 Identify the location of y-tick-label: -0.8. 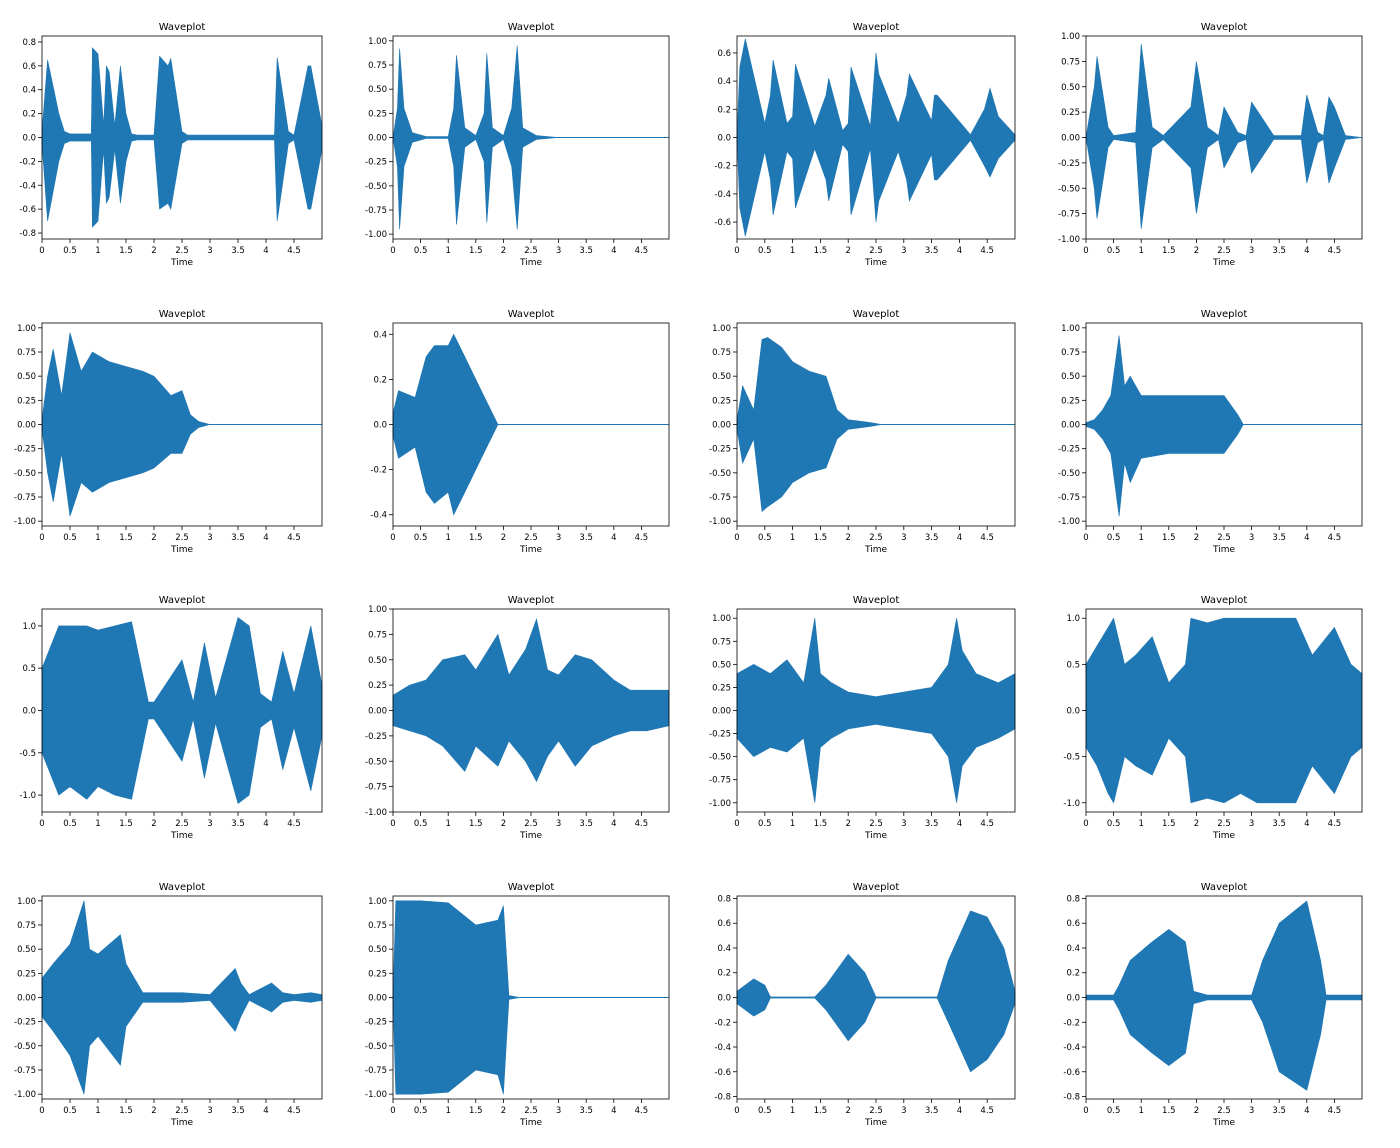
(1071, 1098).